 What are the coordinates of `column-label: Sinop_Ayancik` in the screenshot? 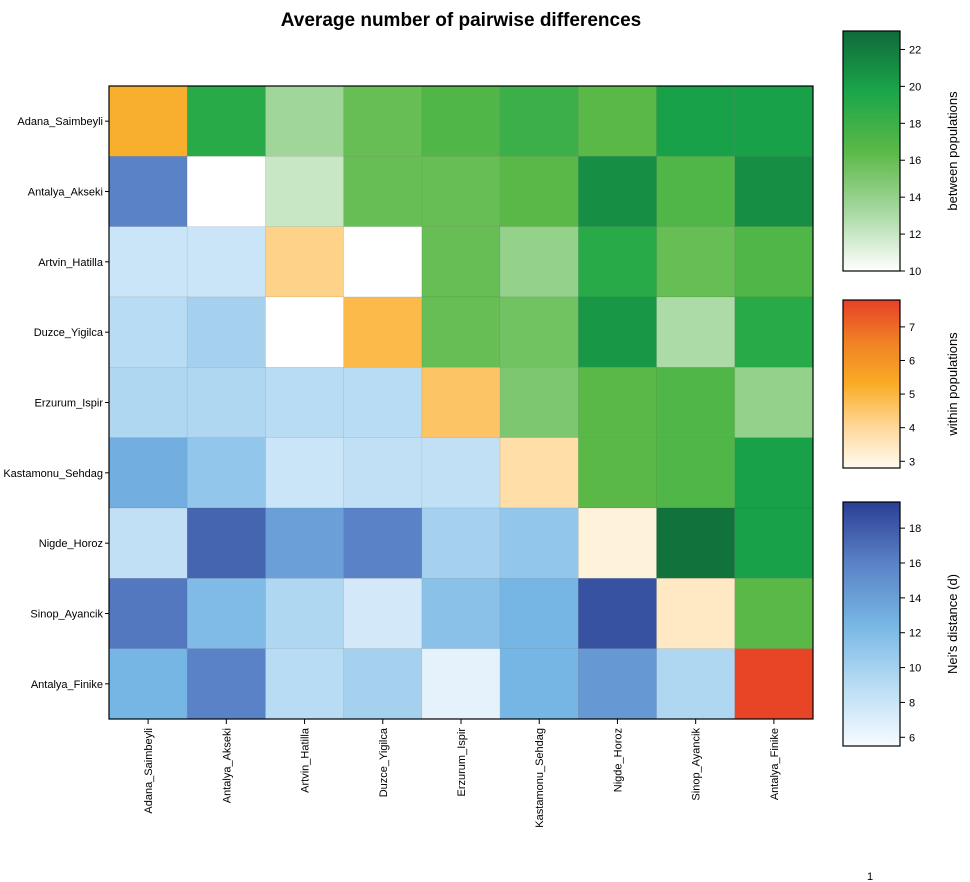 It's located at (697, 764).